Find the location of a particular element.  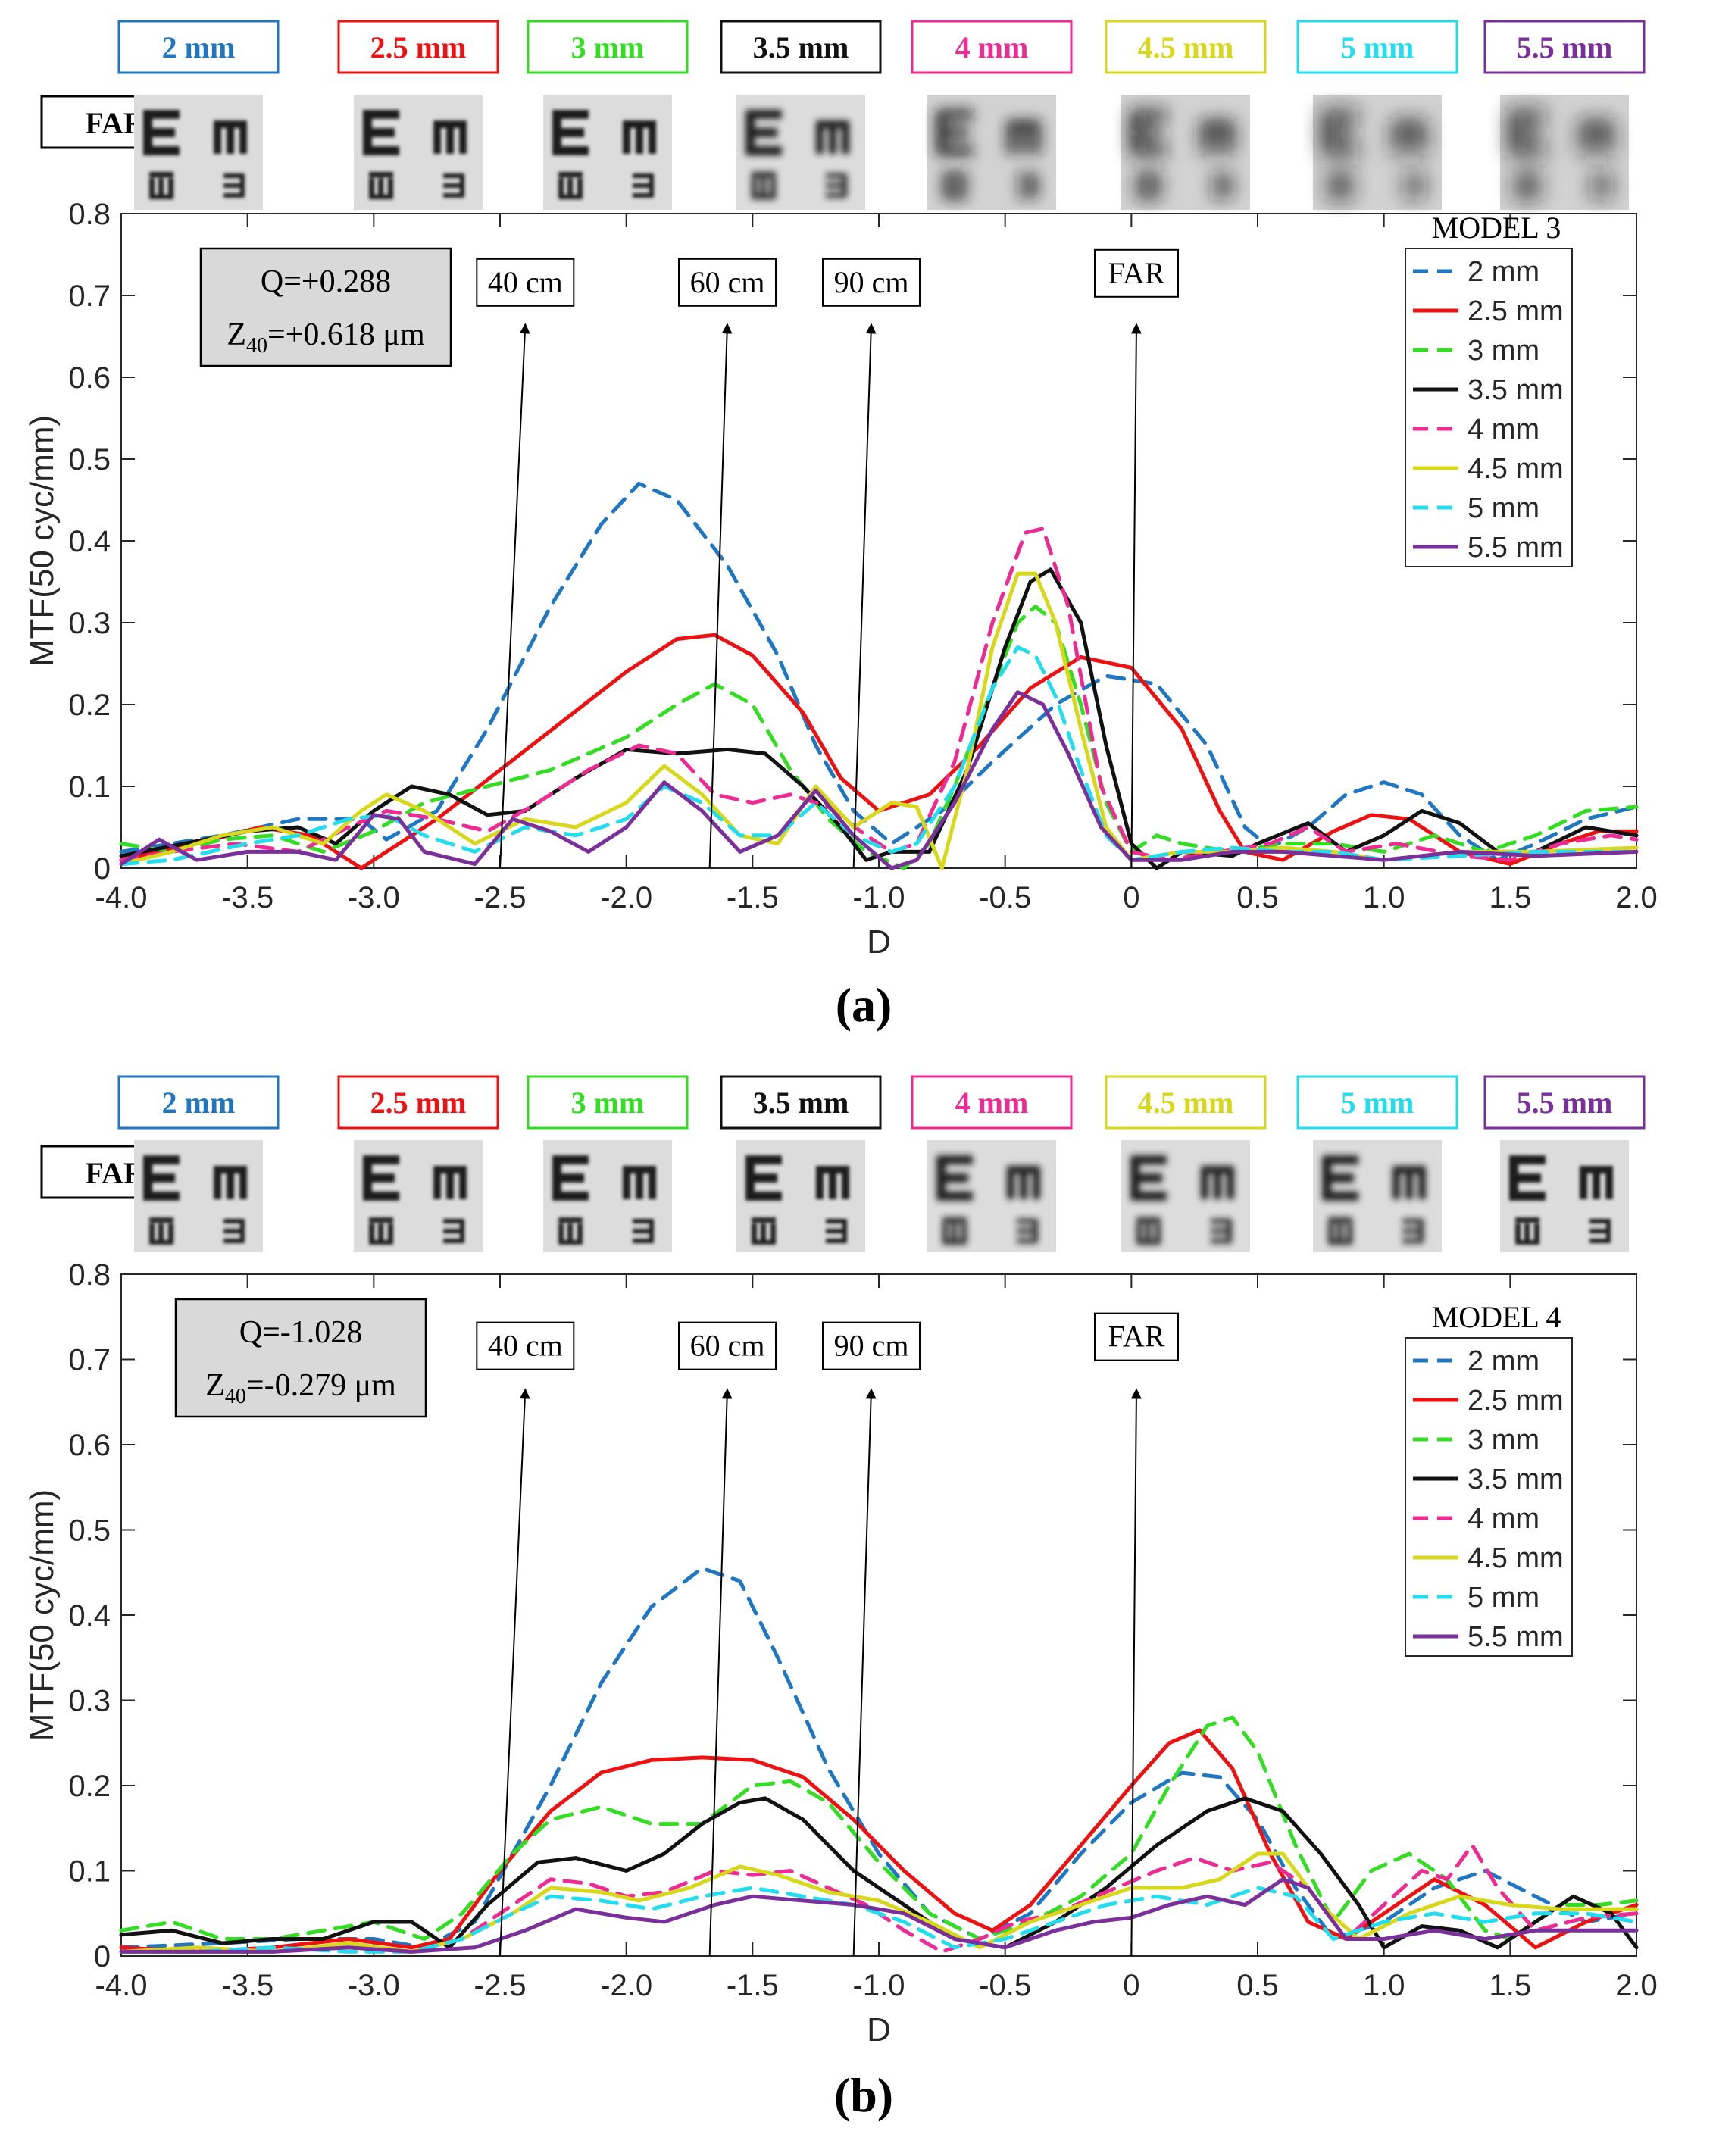

spherical-aberration-z40: Z40=-0.279 μm is located at coordinates (300, 1388).